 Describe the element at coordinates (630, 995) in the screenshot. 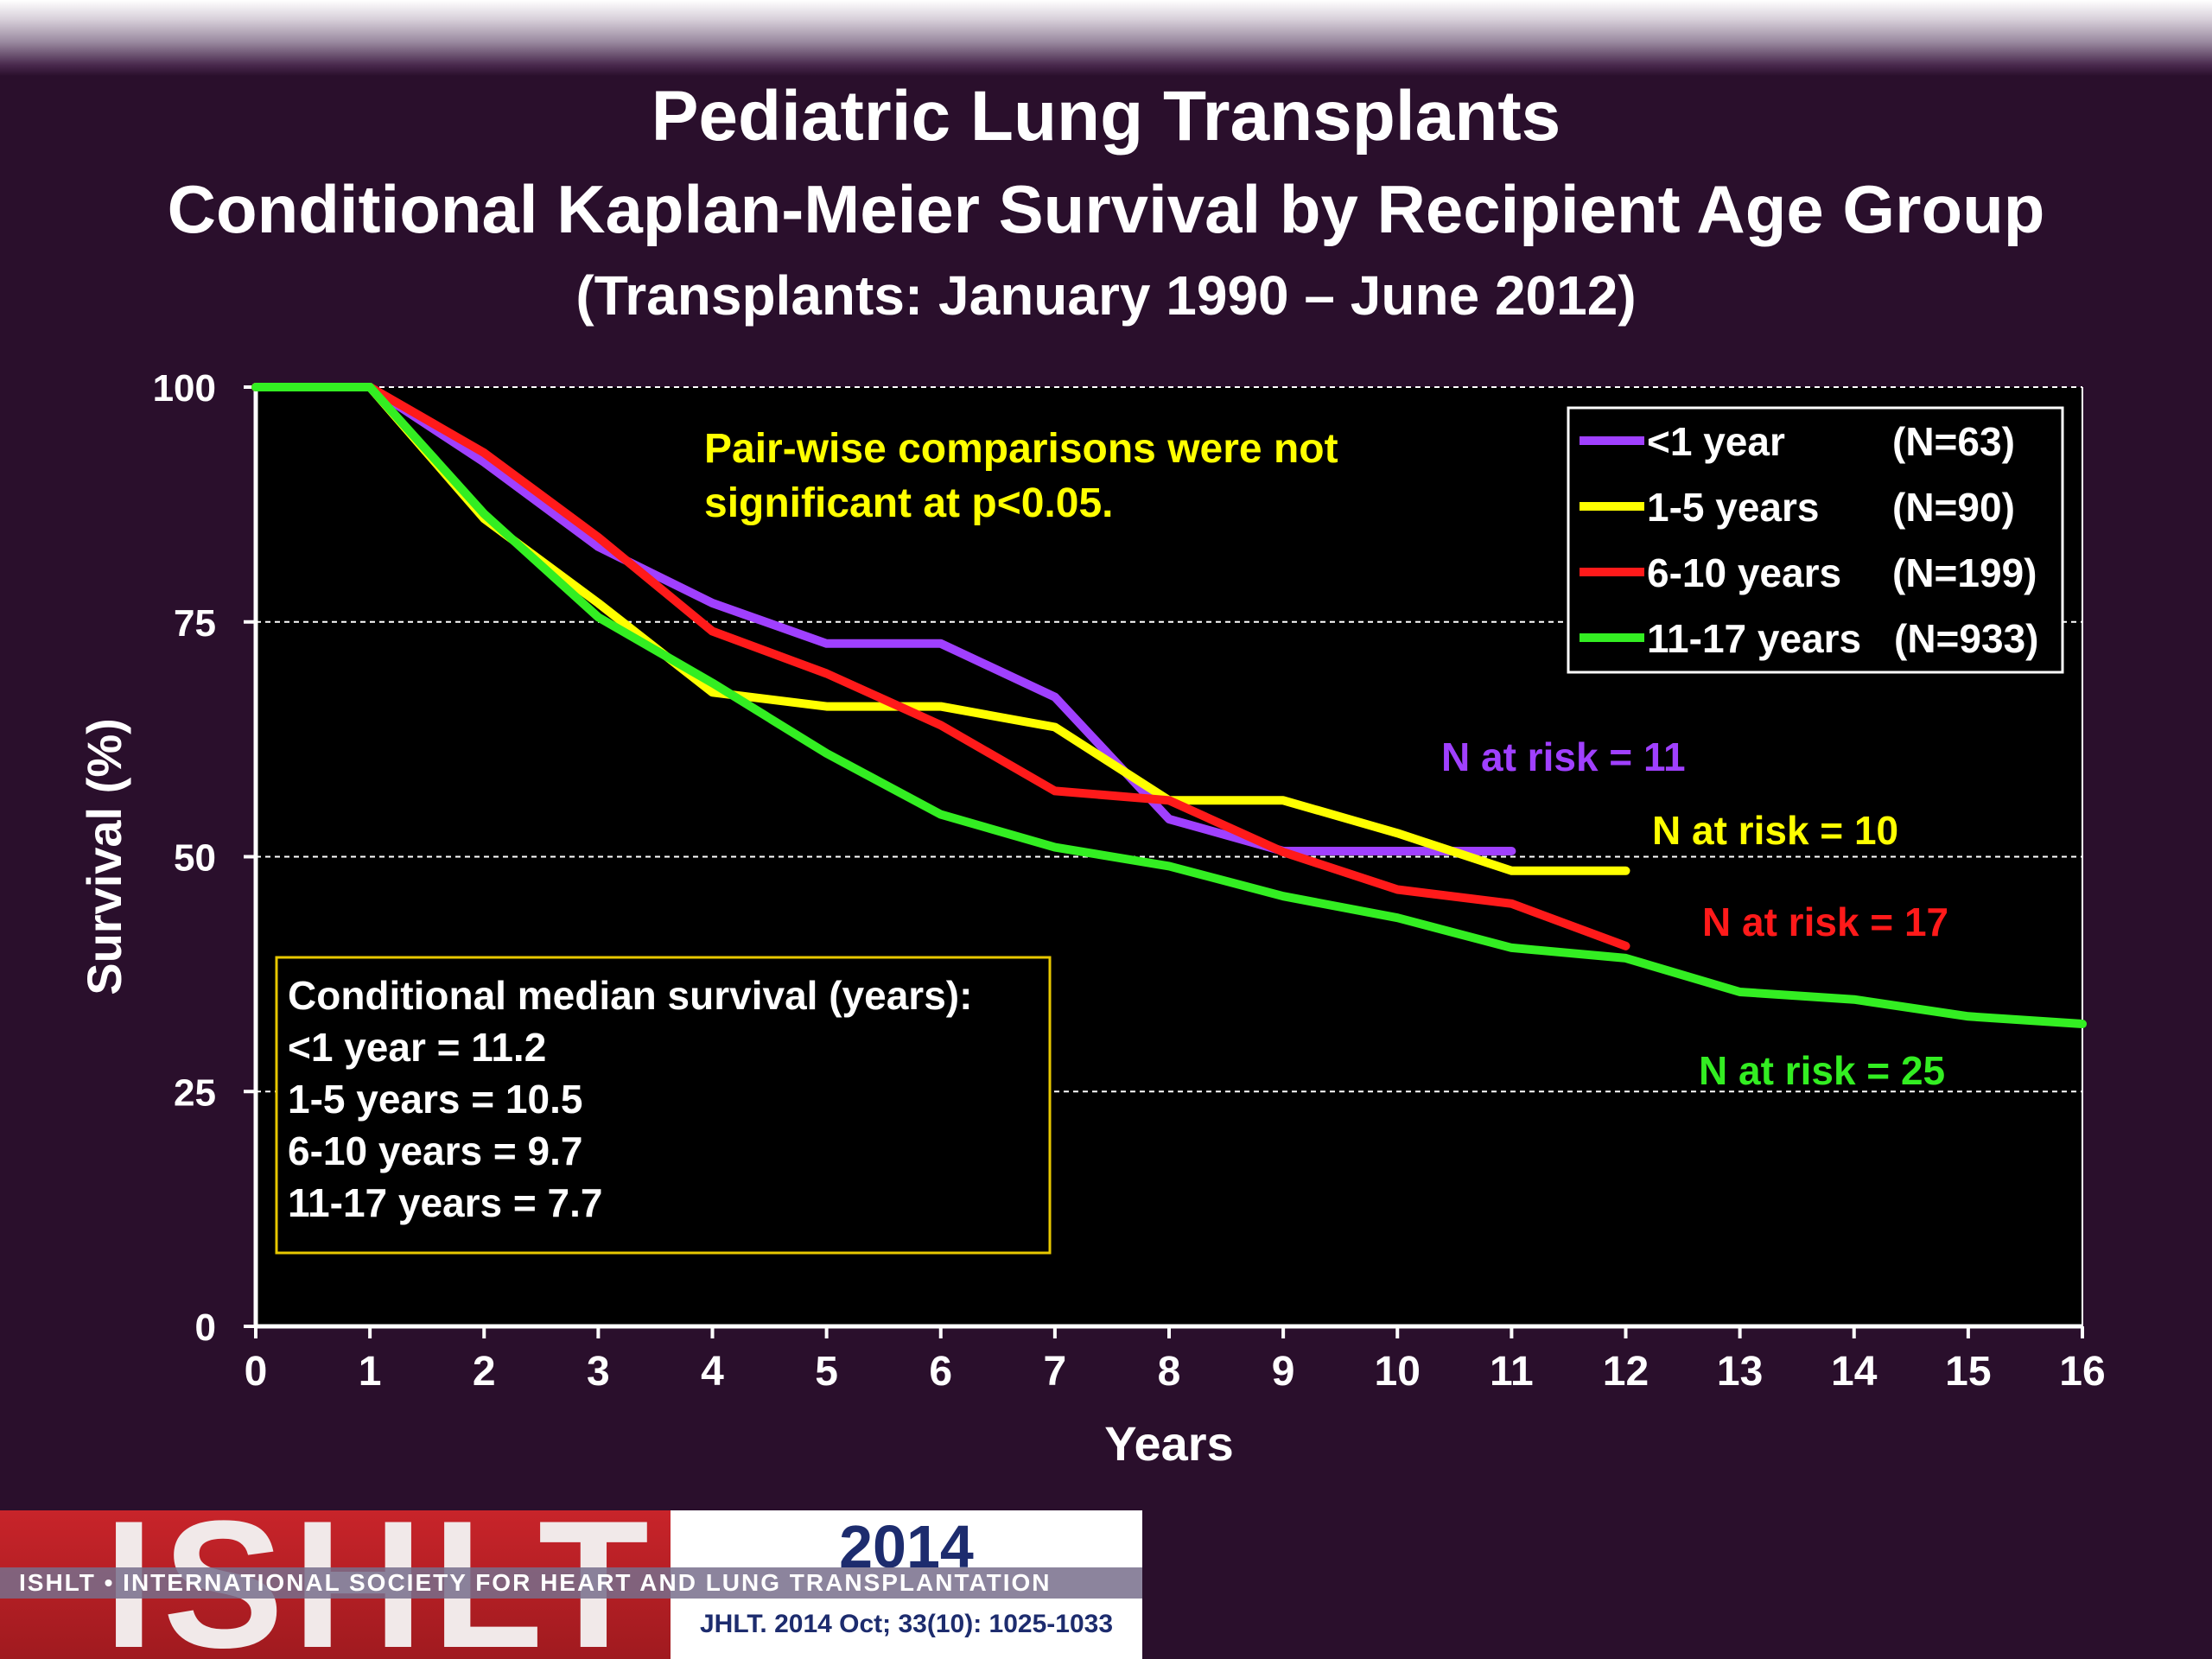

I see `median-survival-line: Conditional median survival (years):` at that location.